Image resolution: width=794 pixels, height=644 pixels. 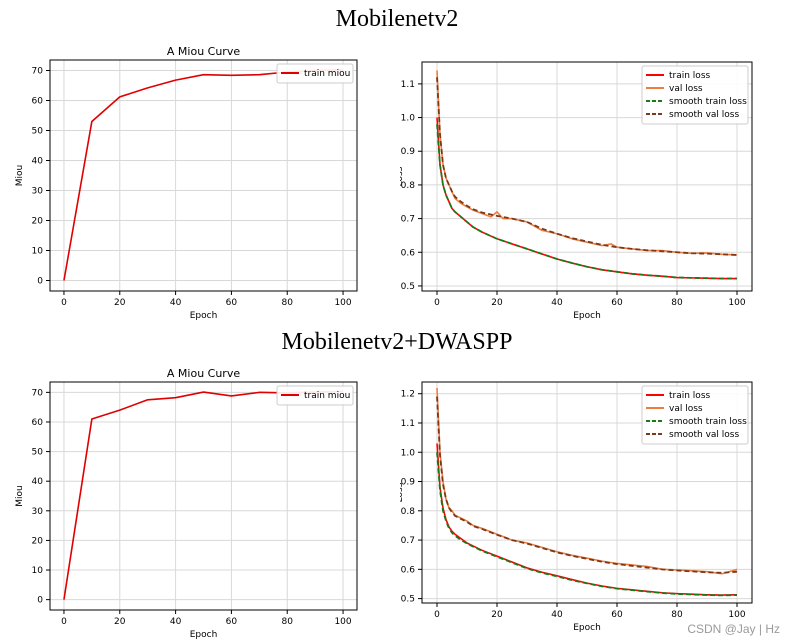 I want to click on section-title-top: Mobilenetv2, so click(x=397, y=19).